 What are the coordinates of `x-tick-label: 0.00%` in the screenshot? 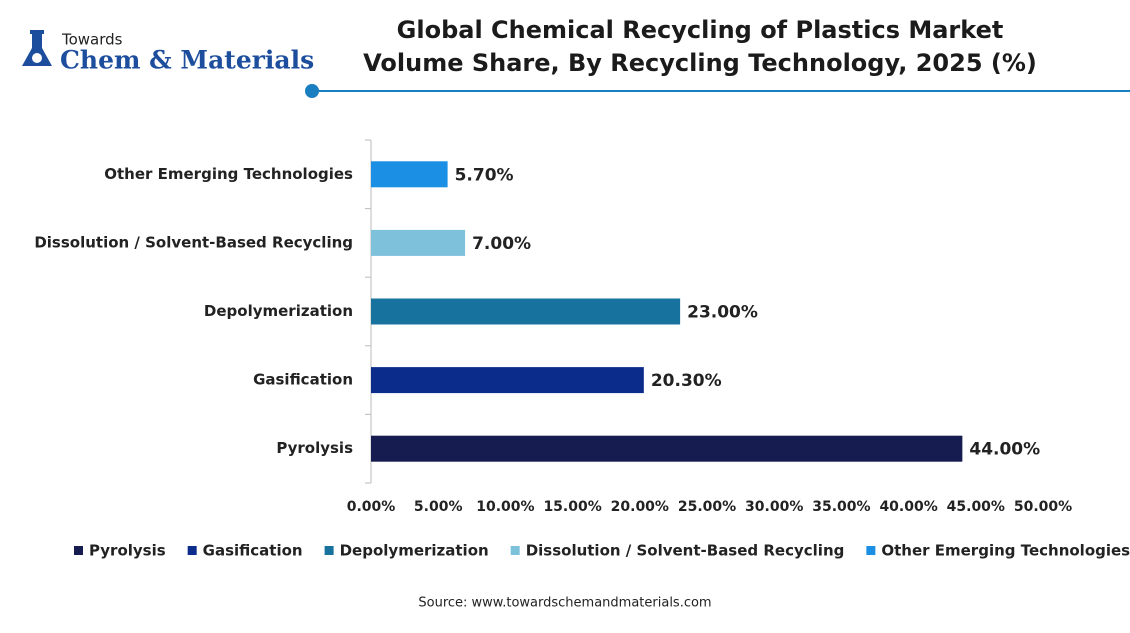 It's located at (371, 507).